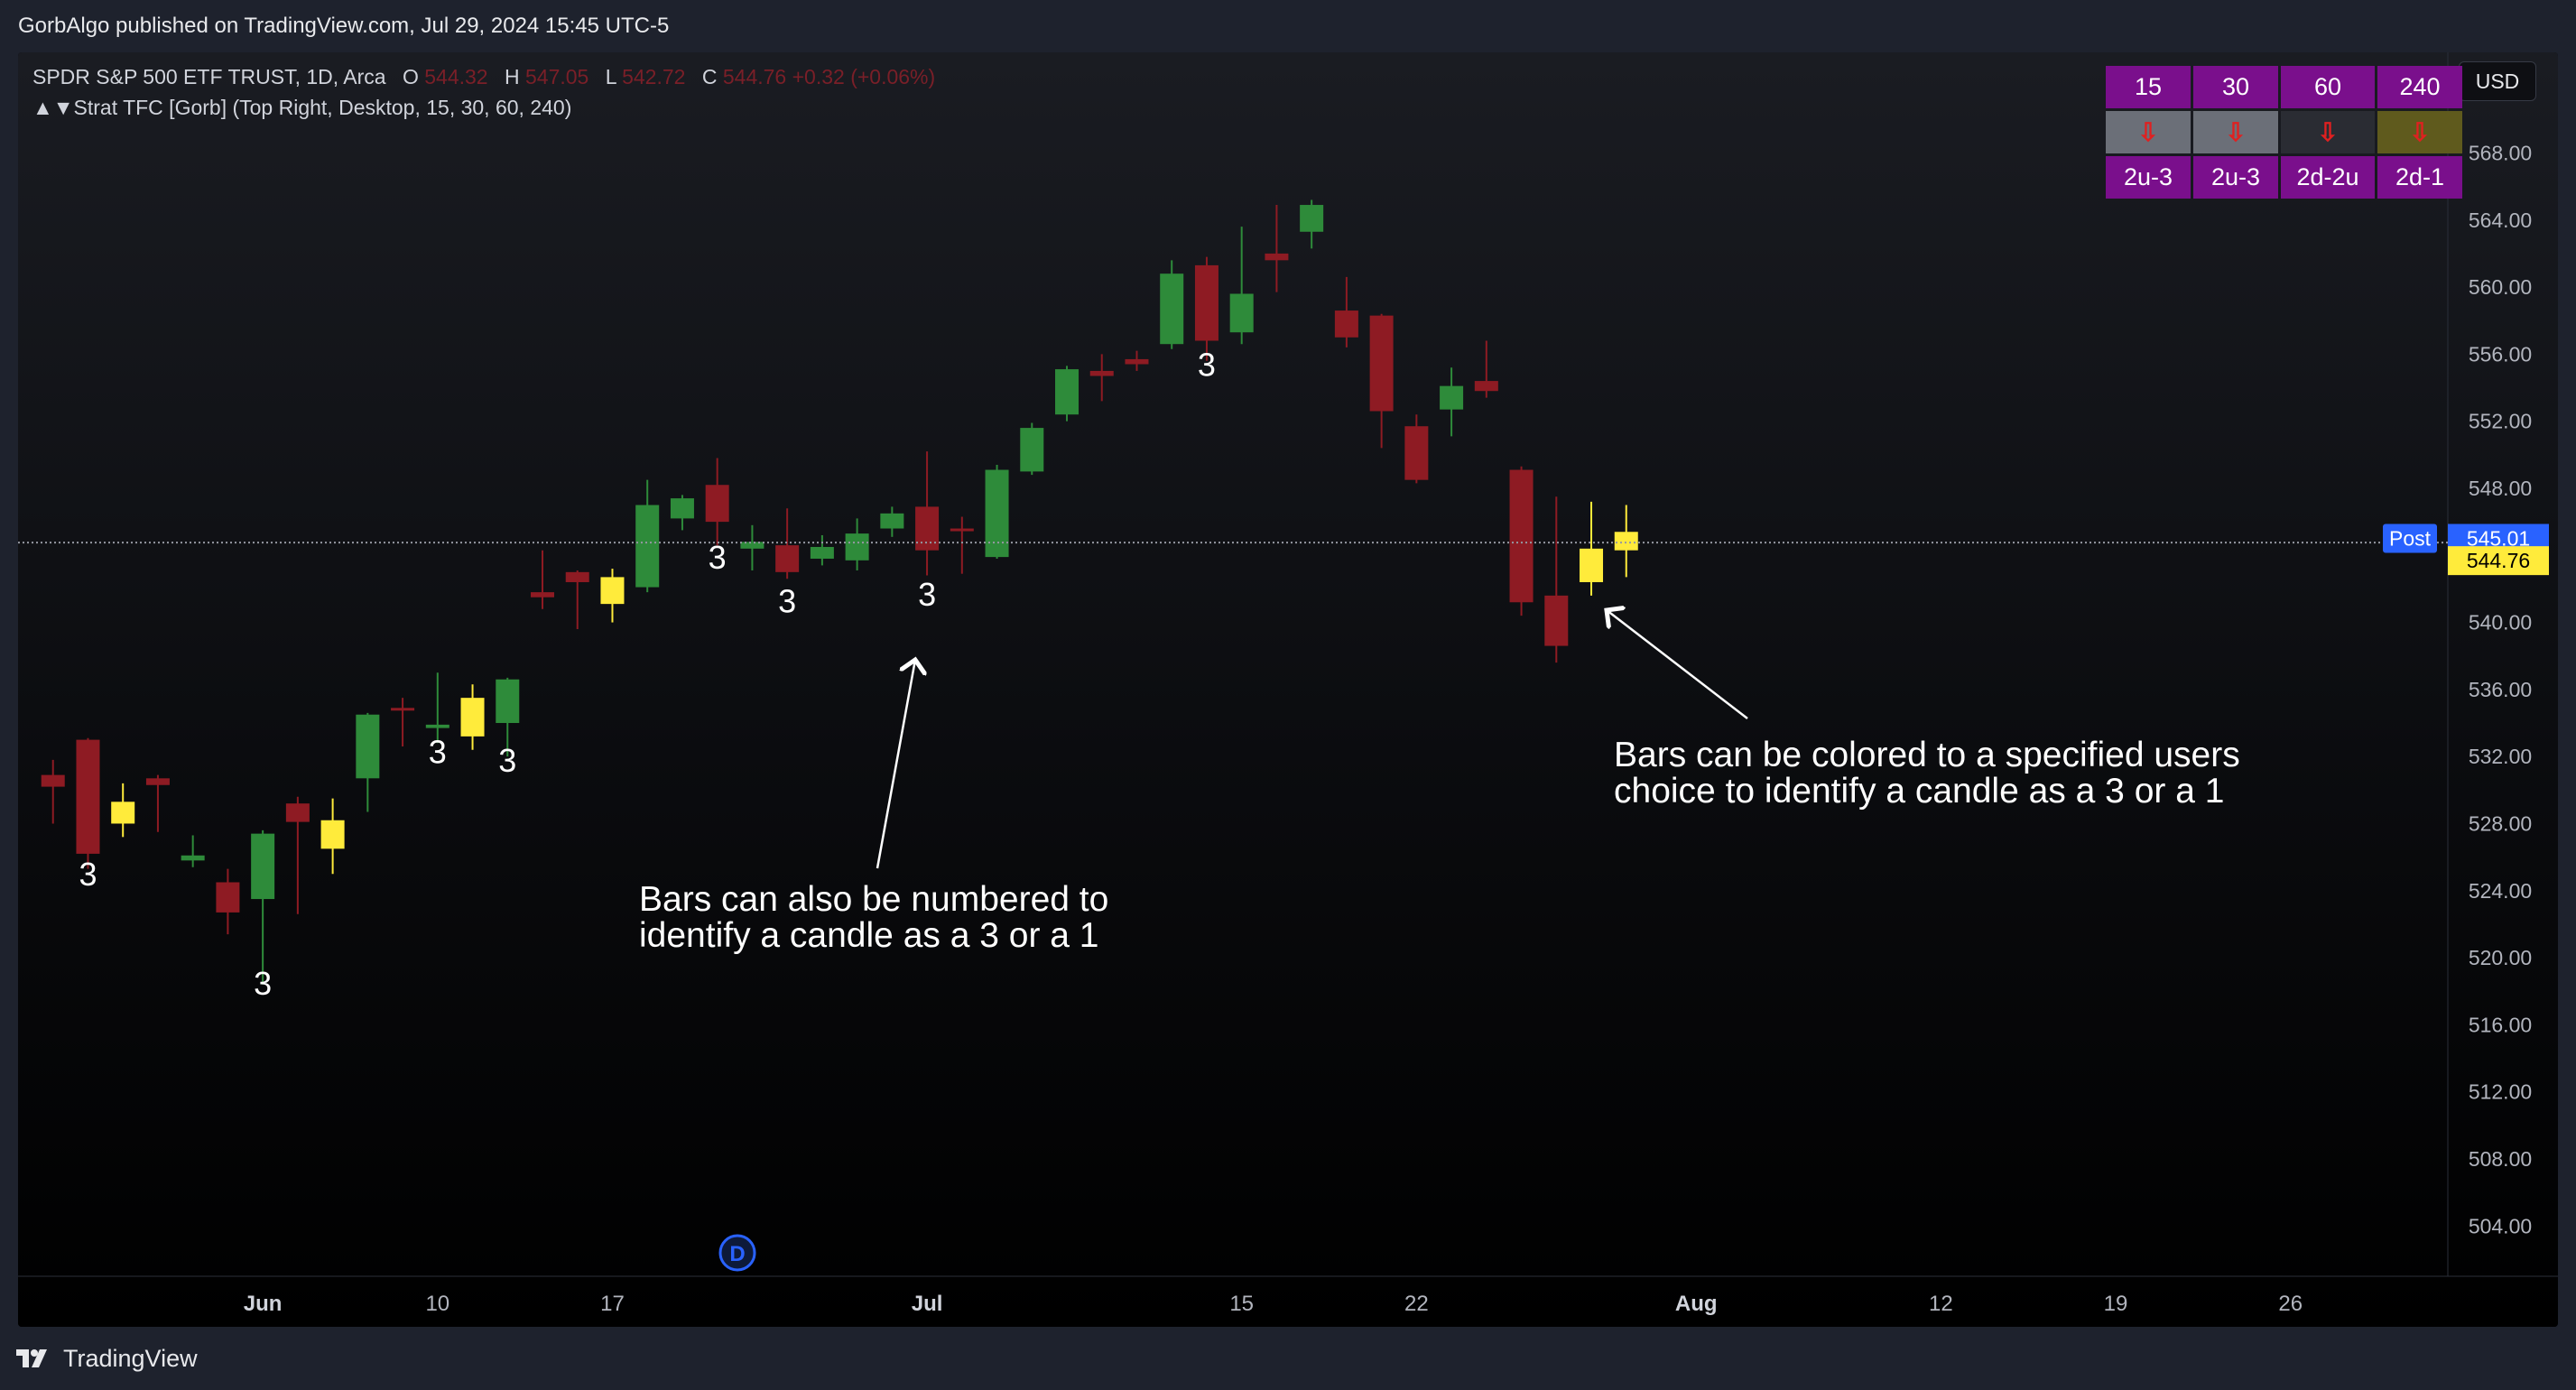 The width and height of the screenshot is (2576, 1390). I want to click on time-axis: Jun 10 17 Jul 15 22 Aug 12 19 26, so click(1273, 1304).